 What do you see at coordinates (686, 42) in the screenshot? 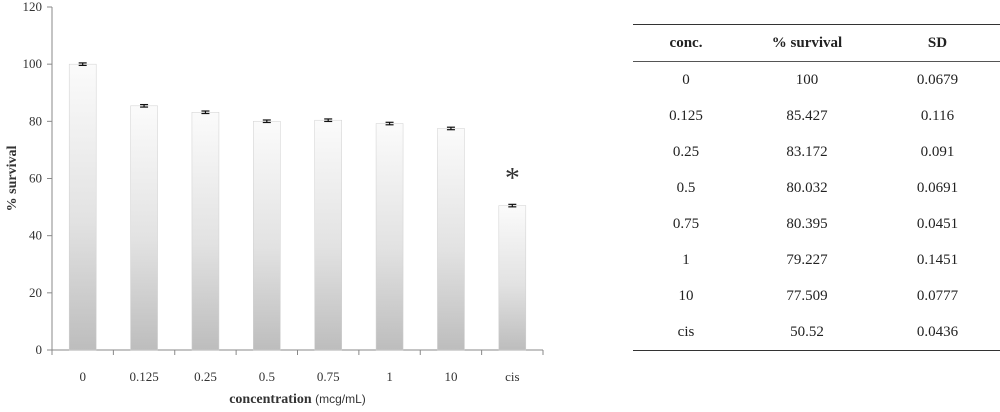
I see `header-conc: conc.` at bounding box center [686, 42].